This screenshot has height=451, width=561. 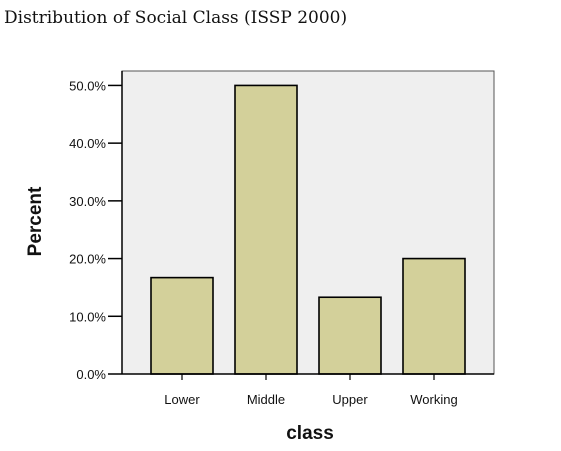 I want to click on y-tick-label: 20.0%, so click(x=87, y=259).